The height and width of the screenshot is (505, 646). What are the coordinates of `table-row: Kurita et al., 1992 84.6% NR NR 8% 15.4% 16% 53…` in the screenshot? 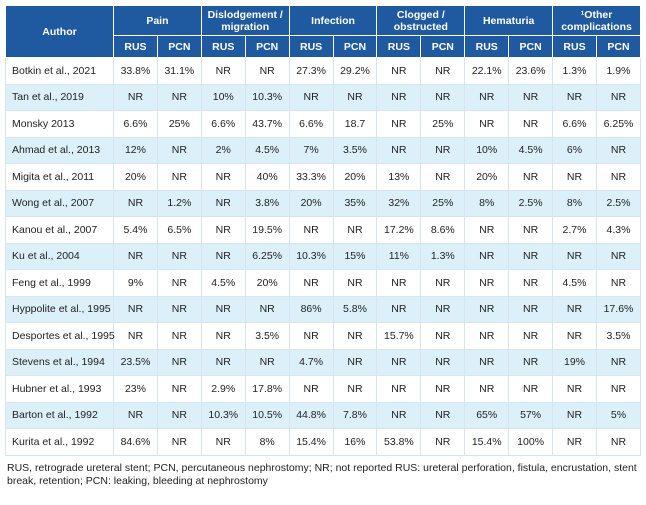 It's located at (323, 442).